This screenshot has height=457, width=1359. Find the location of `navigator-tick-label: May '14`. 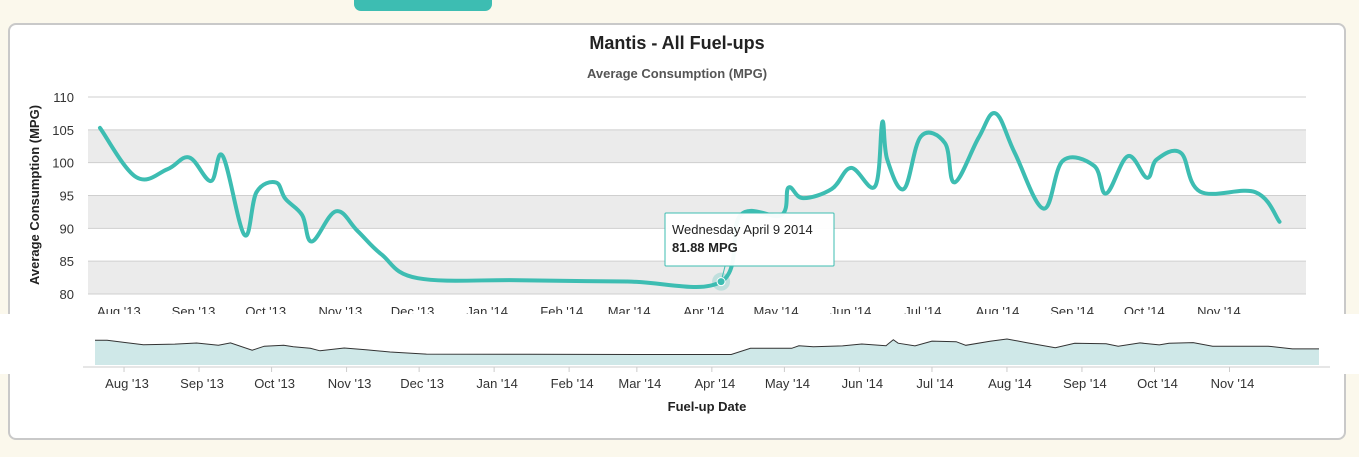

navigator-tick-label: May '14 is located at coordinates (787, 383).